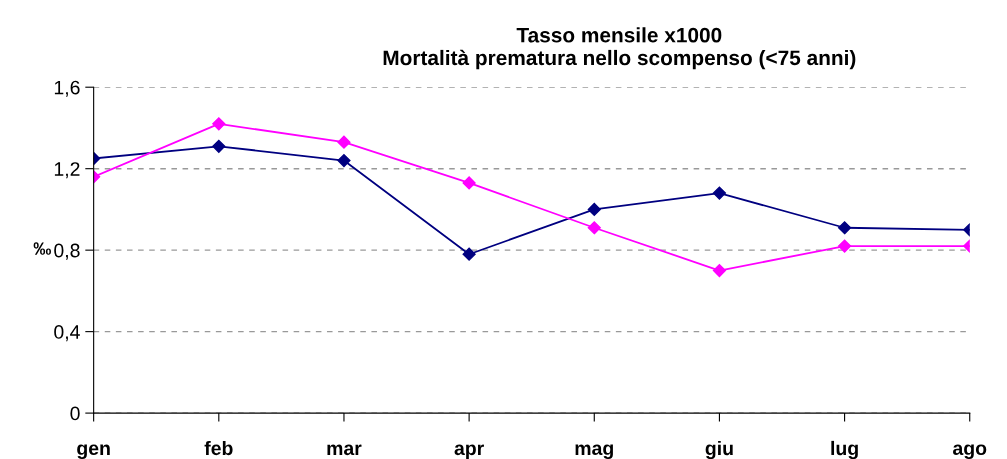  What do you see at coordinates (844, 449) in the screenshot?
I see `x-tick-label: lug` at bounding box center [844, 449].